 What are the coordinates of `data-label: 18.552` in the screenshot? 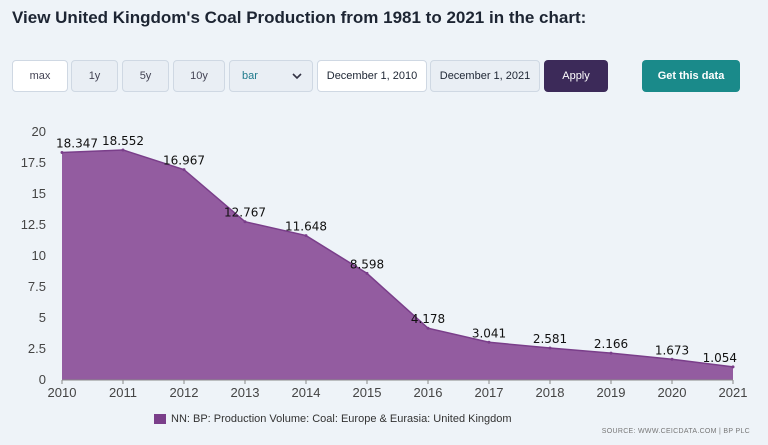 It's located at (123, 141).